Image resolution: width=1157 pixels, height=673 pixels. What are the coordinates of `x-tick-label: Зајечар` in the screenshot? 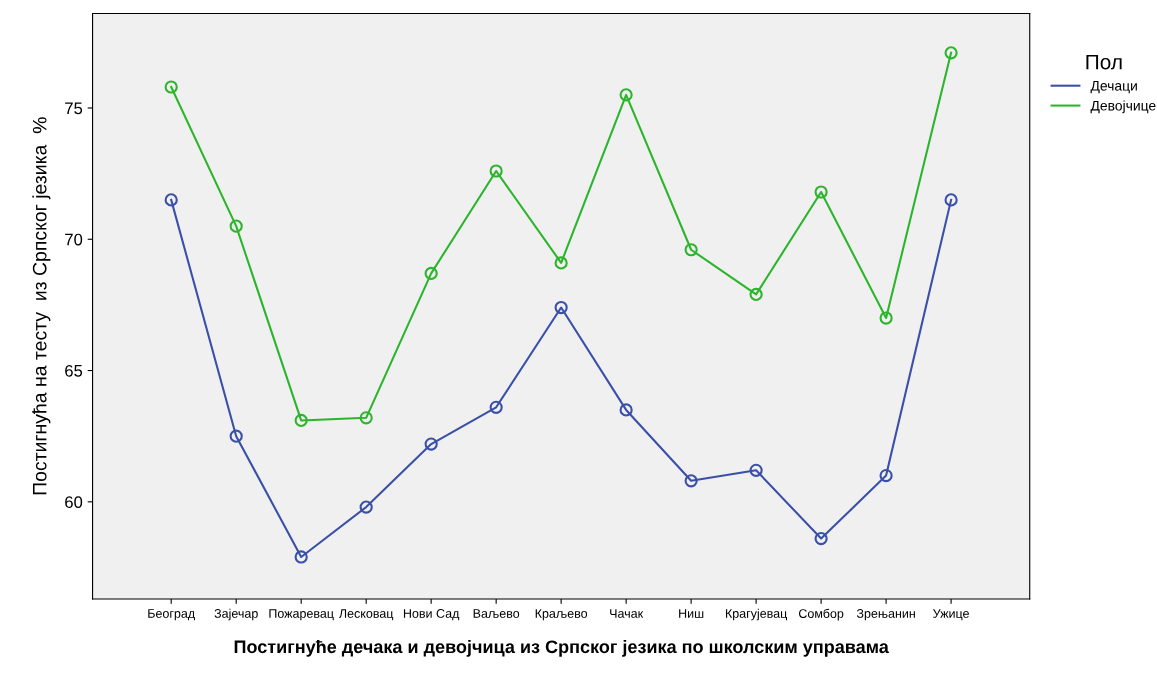 It's located at (236, 614).